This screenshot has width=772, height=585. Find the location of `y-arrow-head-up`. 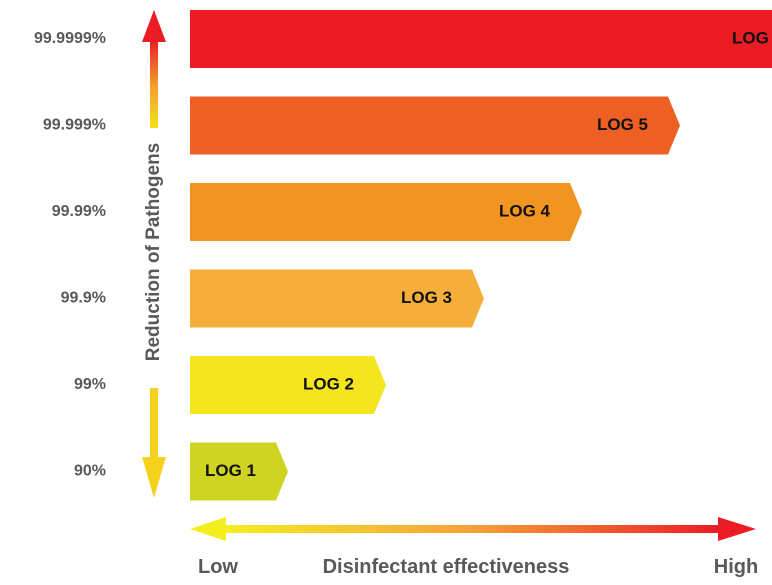

y-arrow-head-up is located at coordinates (154, 26).